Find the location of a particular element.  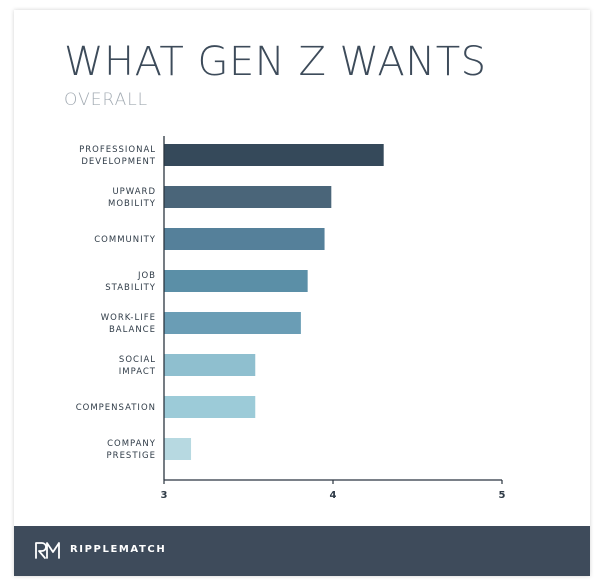

category-label-7-line-1: PRESTIGE is located at coordinates (131, 456).